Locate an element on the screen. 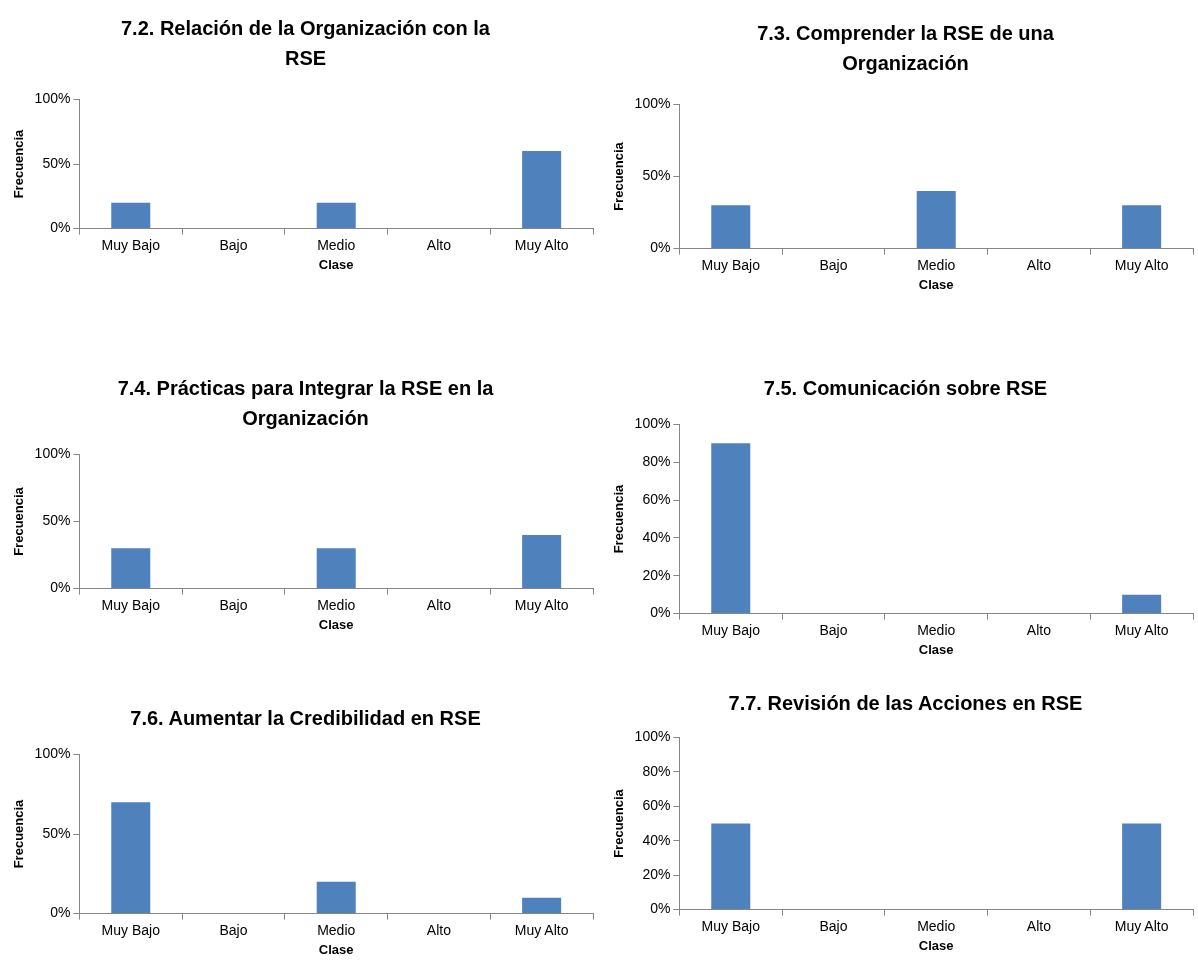 The width and height of the screenshot is (1198, 962). chart-title: 7.7. Revisión de las Acciones en RSE is located at coordinates (905, 703).